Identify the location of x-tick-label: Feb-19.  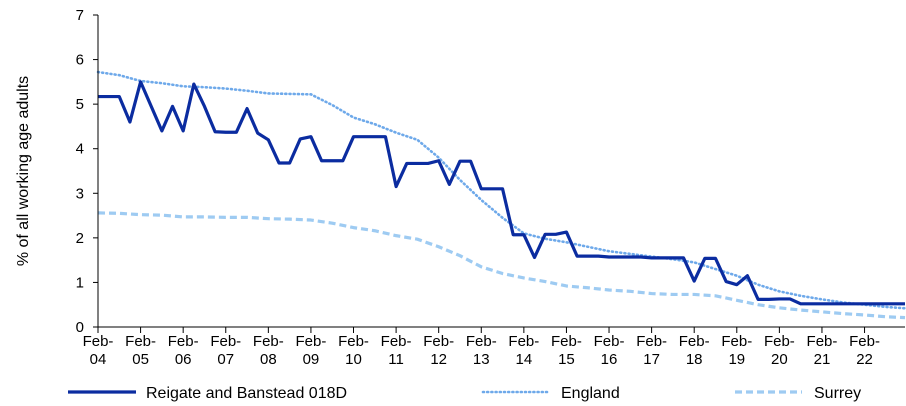
(736, 350).